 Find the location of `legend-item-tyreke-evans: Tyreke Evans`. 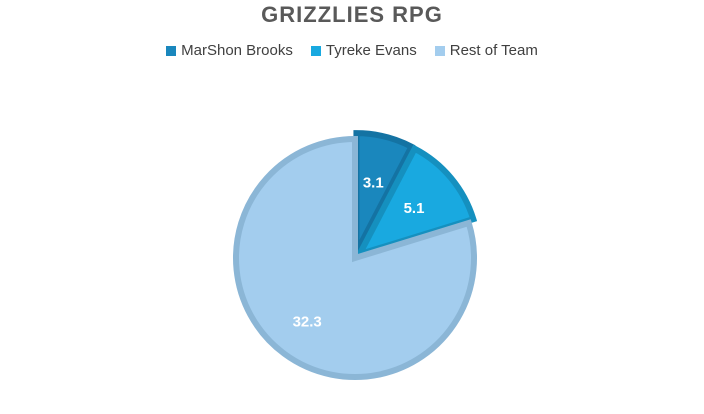

legend-item-tyreke-evans: Tyreke Evans is located at coordinates (363, 50).